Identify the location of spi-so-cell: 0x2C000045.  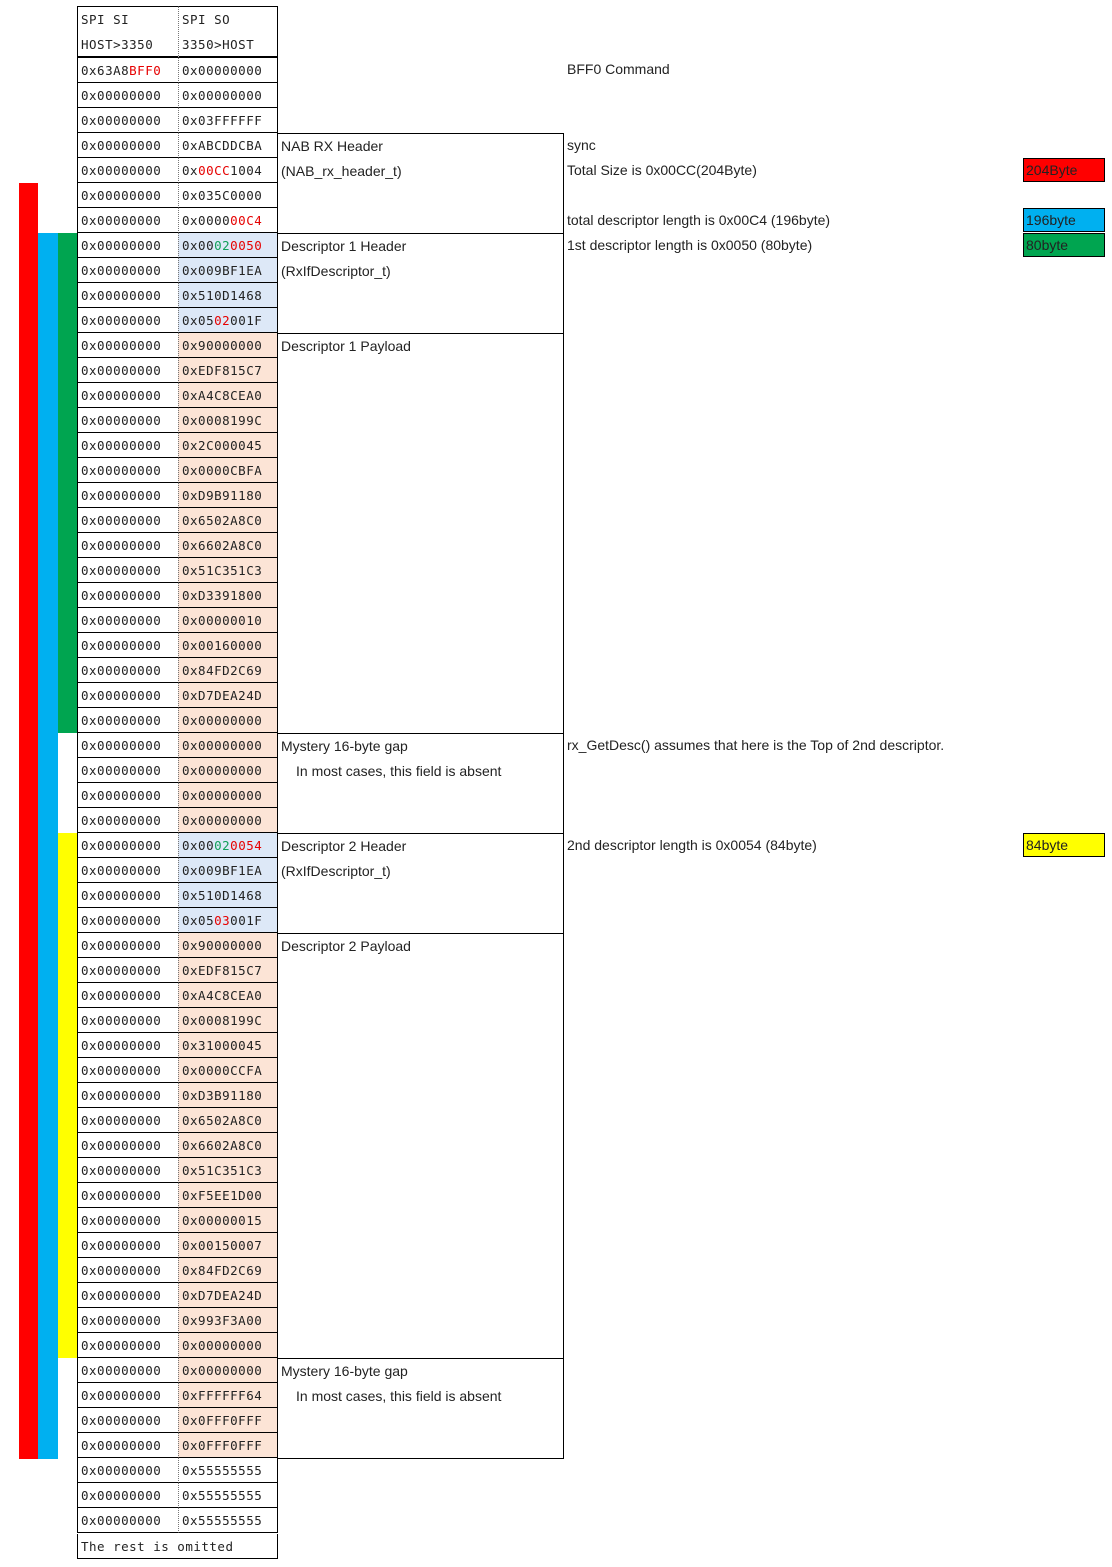
(228, 445).